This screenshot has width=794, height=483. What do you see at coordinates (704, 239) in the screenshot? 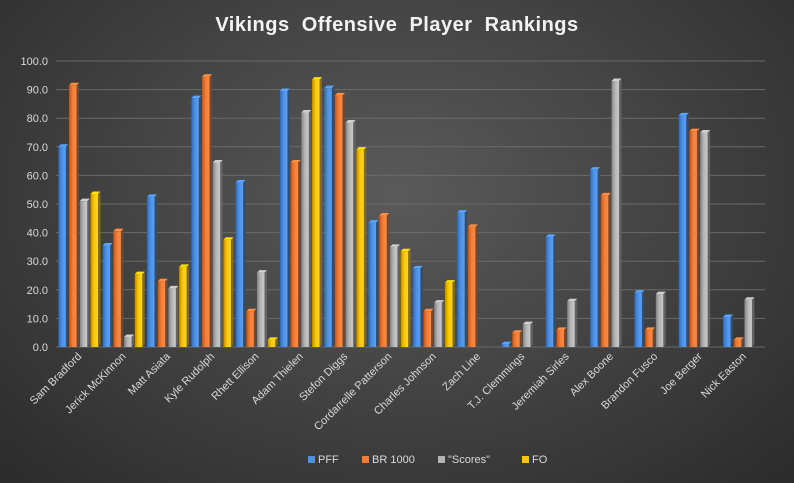
I see `bar-scores-joe-berger` at bounding box center [704, 239].